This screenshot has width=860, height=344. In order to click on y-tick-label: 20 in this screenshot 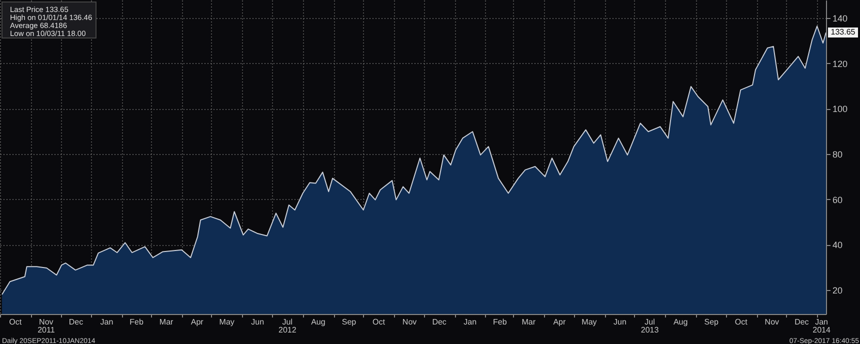, I will do `click(837, 290)`.